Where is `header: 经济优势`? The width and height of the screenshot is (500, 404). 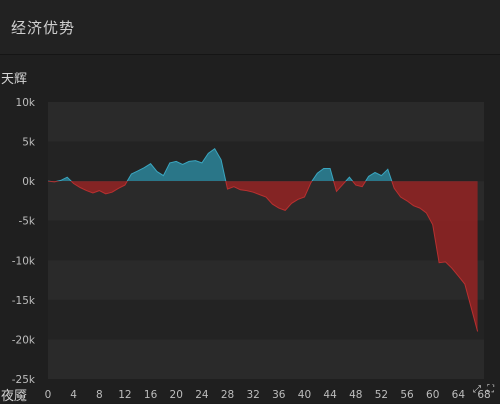 header: 经济优势 is located at coordinates (250, 27).